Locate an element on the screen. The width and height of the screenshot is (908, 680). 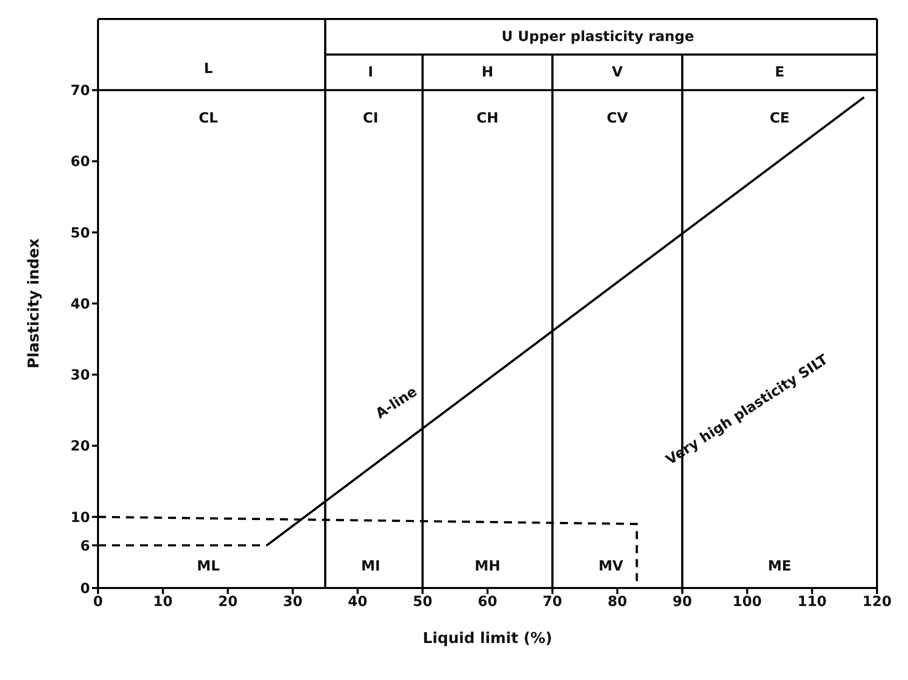
annotation: L is located at coordinates (208, 68).